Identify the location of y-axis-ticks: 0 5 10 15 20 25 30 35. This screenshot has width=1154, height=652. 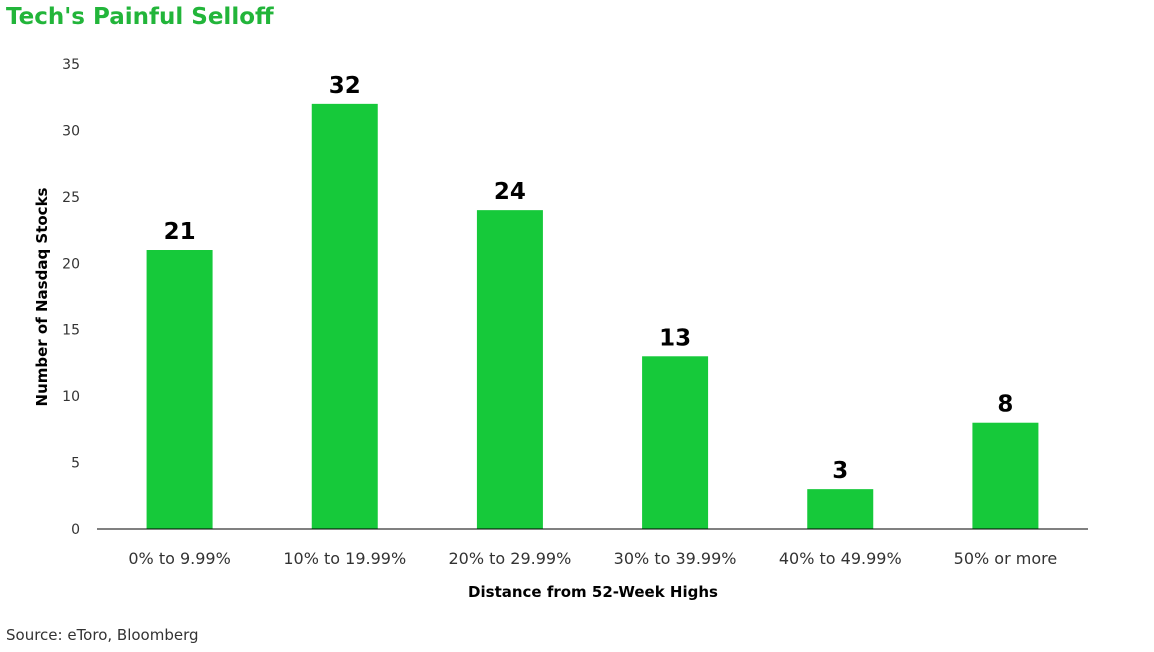
(71, 297).